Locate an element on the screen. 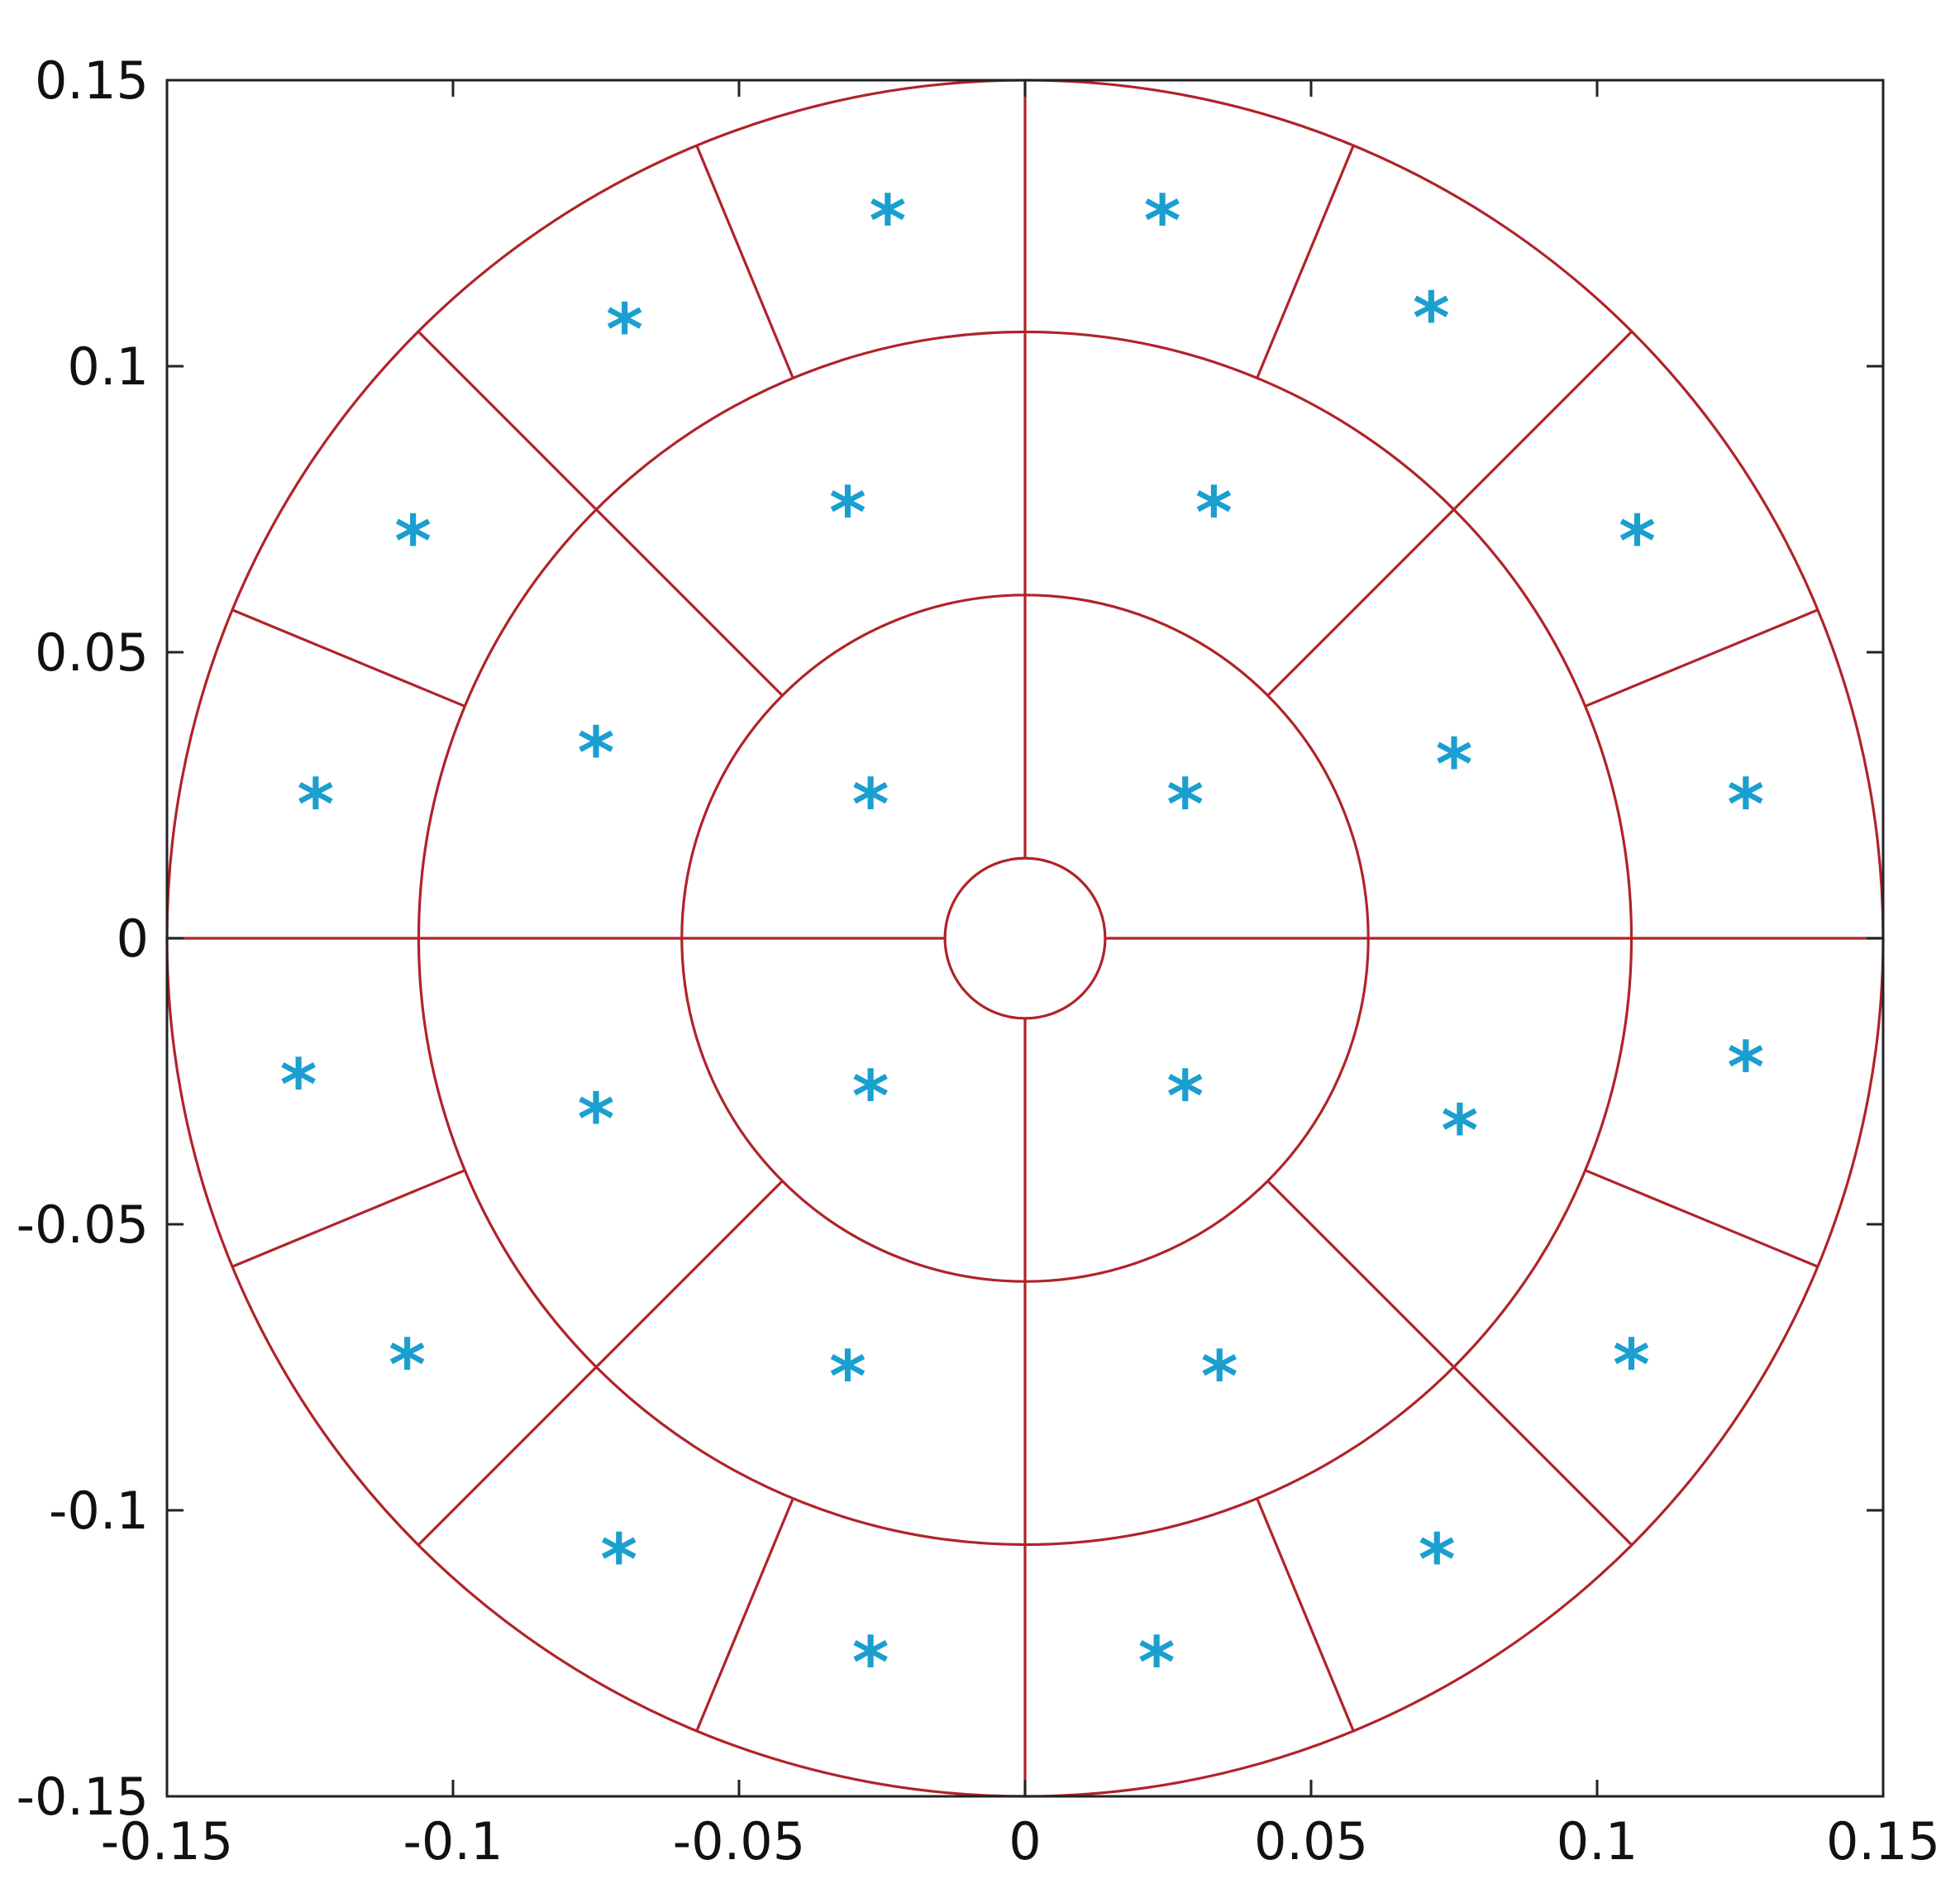  x-tick-label: 0.1 is located at coordinates (1597, 1842).